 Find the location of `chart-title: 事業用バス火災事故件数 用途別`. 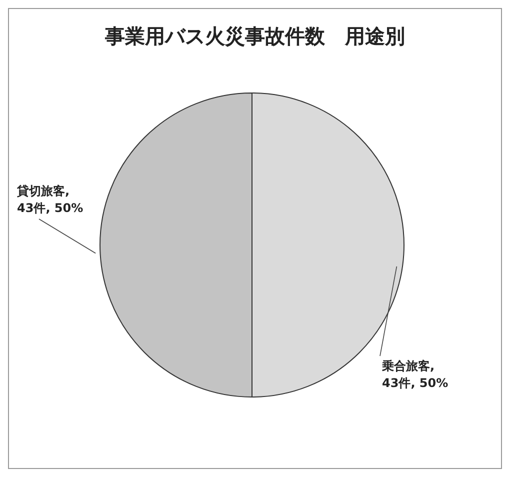

chart-title: 事業用バス火災事故件数 用途別 is located at coordinates (255, 36).